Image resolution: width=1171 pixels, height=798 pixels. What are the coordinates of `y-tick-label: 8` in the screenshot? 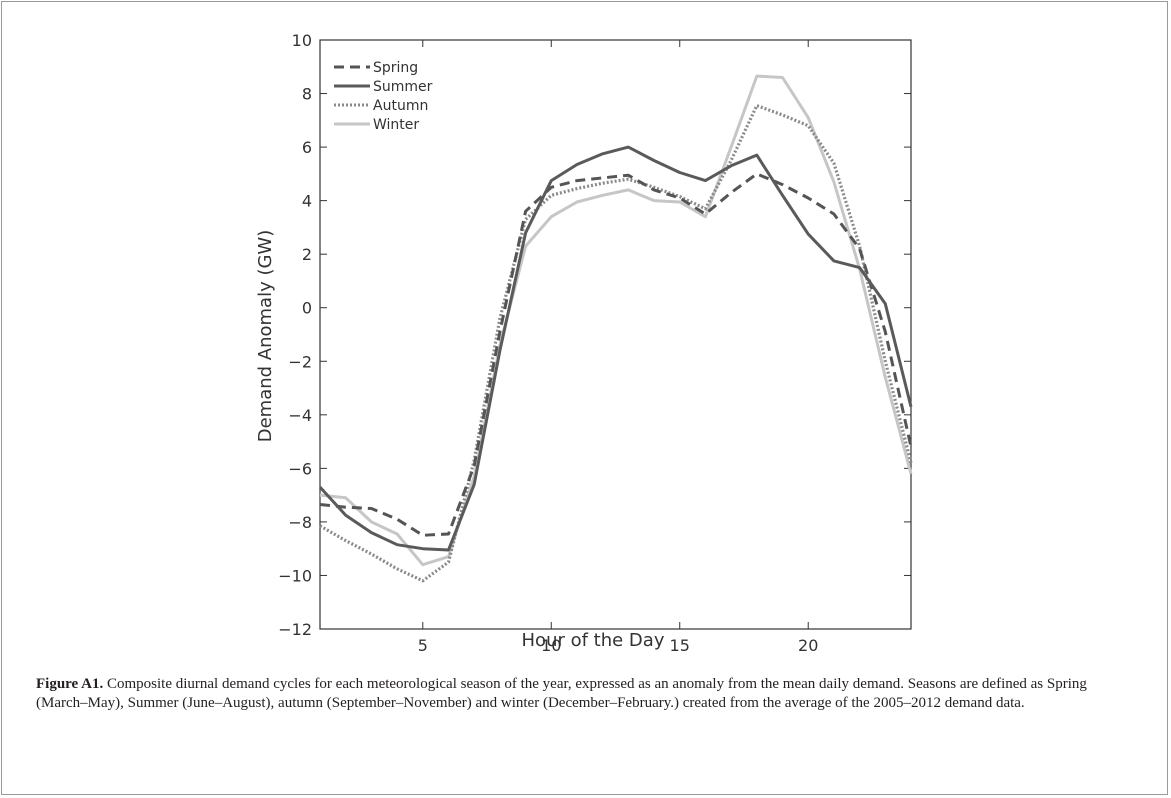 It's located at (307, 94).